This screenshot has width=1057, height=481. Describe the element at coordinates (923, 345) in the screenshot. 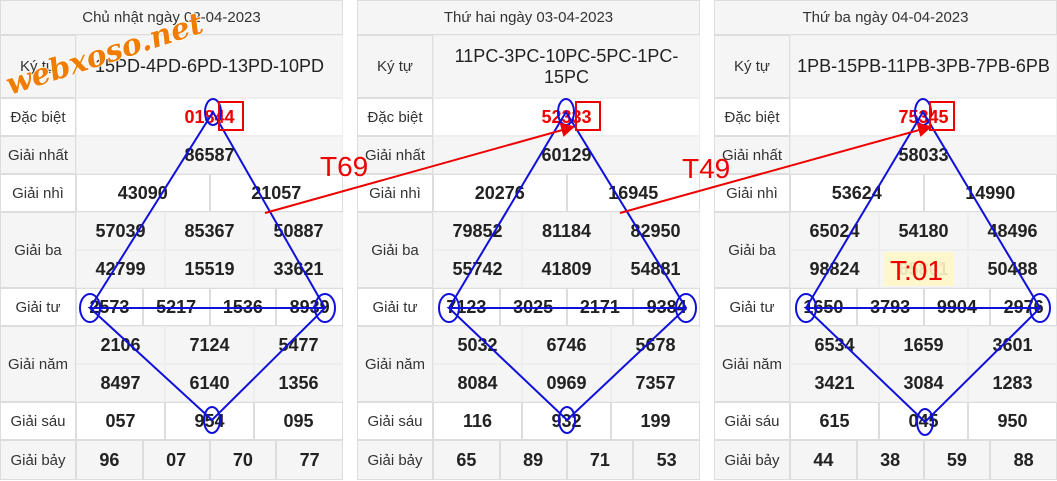

I see `prize-number: 1659` at that location.